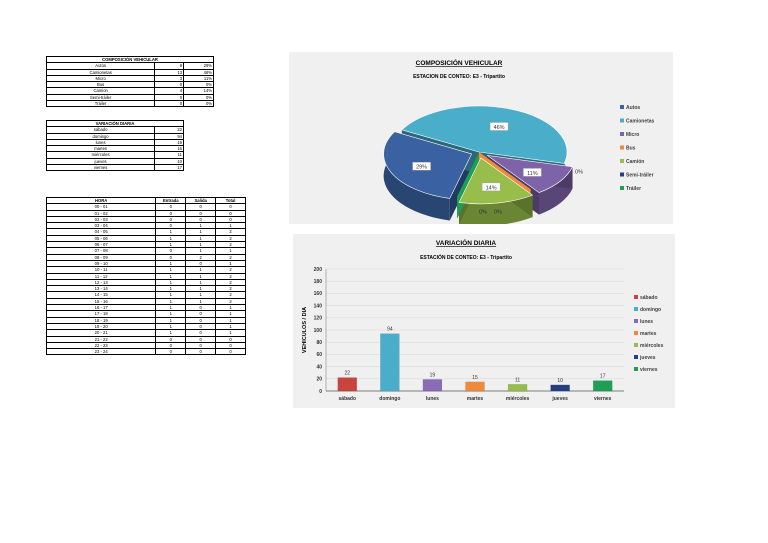 The image size is (768, 543). I want to click on pie-chart-title: COMPOSICIÓN VEHICULAR, so click(459, 62).